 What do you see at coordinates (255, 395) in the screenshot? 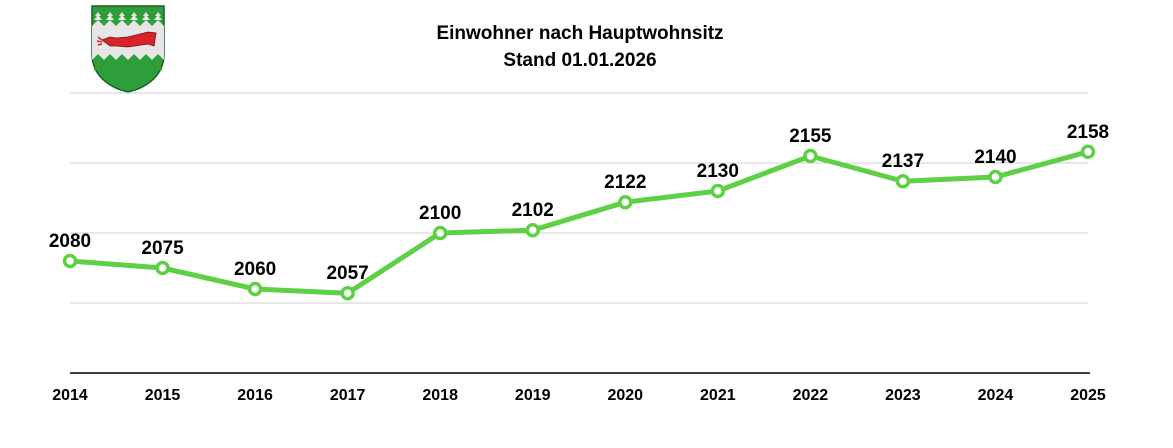
I see `x-tick-label: 2016` at bounding box center [255, 395].